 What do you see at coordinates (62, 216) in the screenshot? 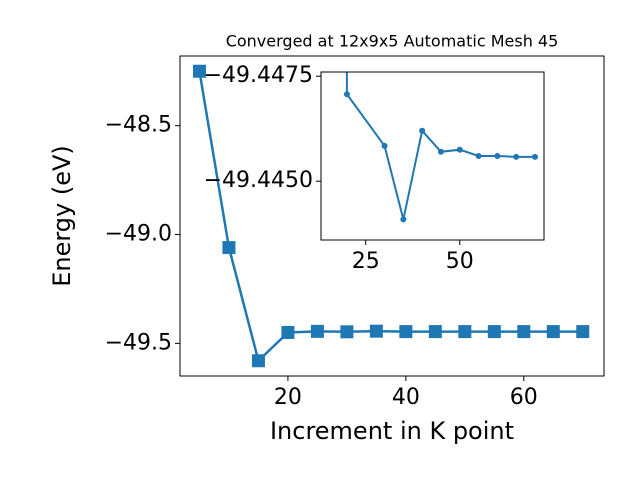
I see `y-axis-label: Energy (eV)` at bounding box center [62, 216].